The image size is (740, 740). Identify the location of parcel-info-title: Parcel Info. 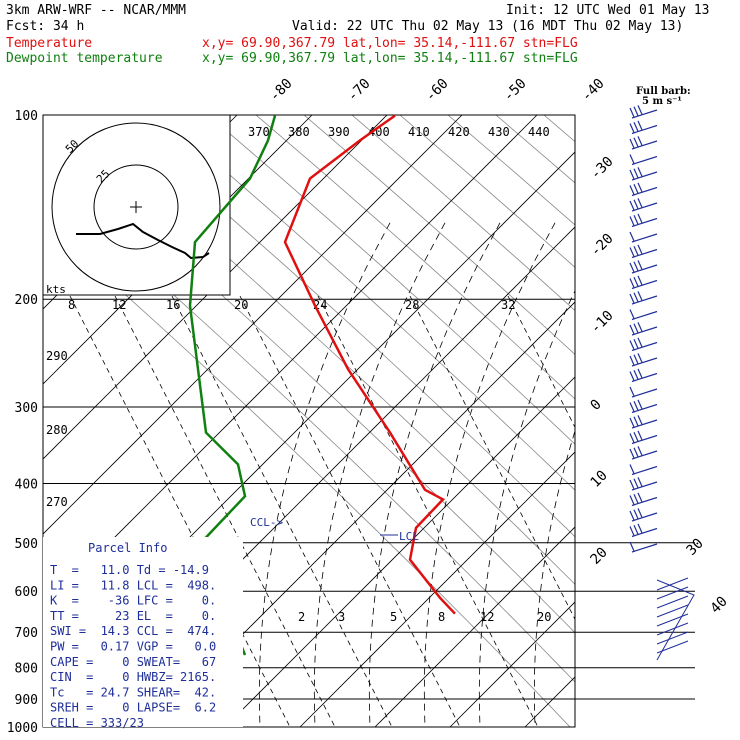
(127, 548).